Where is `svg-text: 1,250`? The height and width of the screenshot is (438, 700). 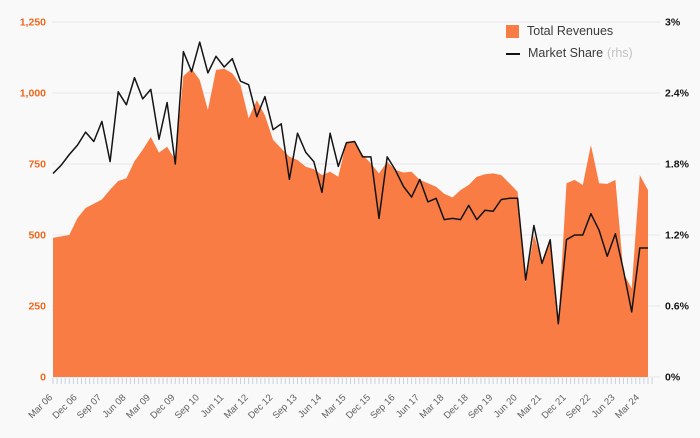
svg-text: 1,250 is located at coordinates (33, 23).